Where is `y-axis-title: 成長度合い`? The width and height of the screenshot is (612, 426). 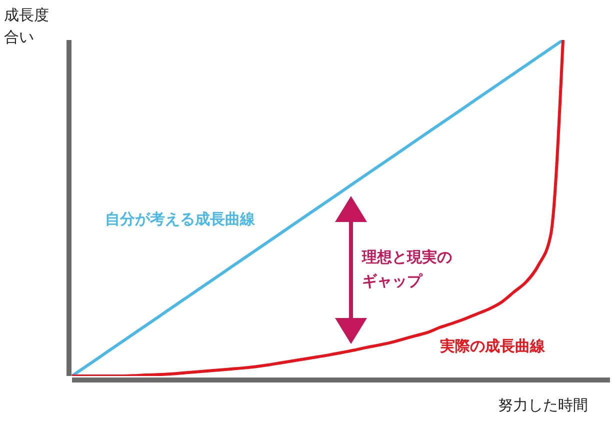
y-axis-title: 成長度合い is located at coordinates (27, 26).